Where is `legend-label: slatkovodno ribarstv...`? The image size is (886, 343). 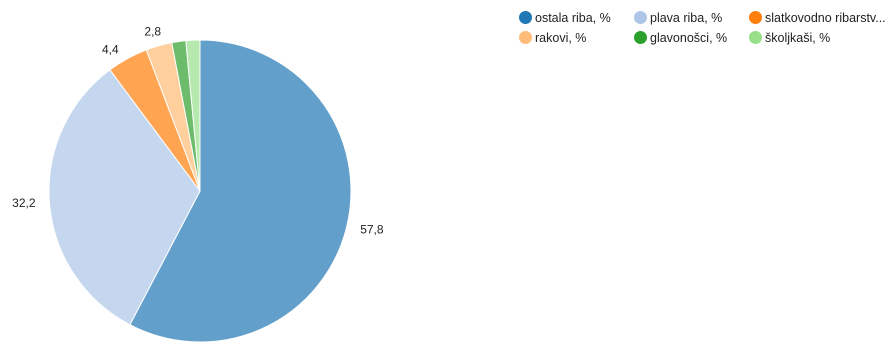
legend-label: slatkovodno ribarstv... is located at coordinates (825, 17).